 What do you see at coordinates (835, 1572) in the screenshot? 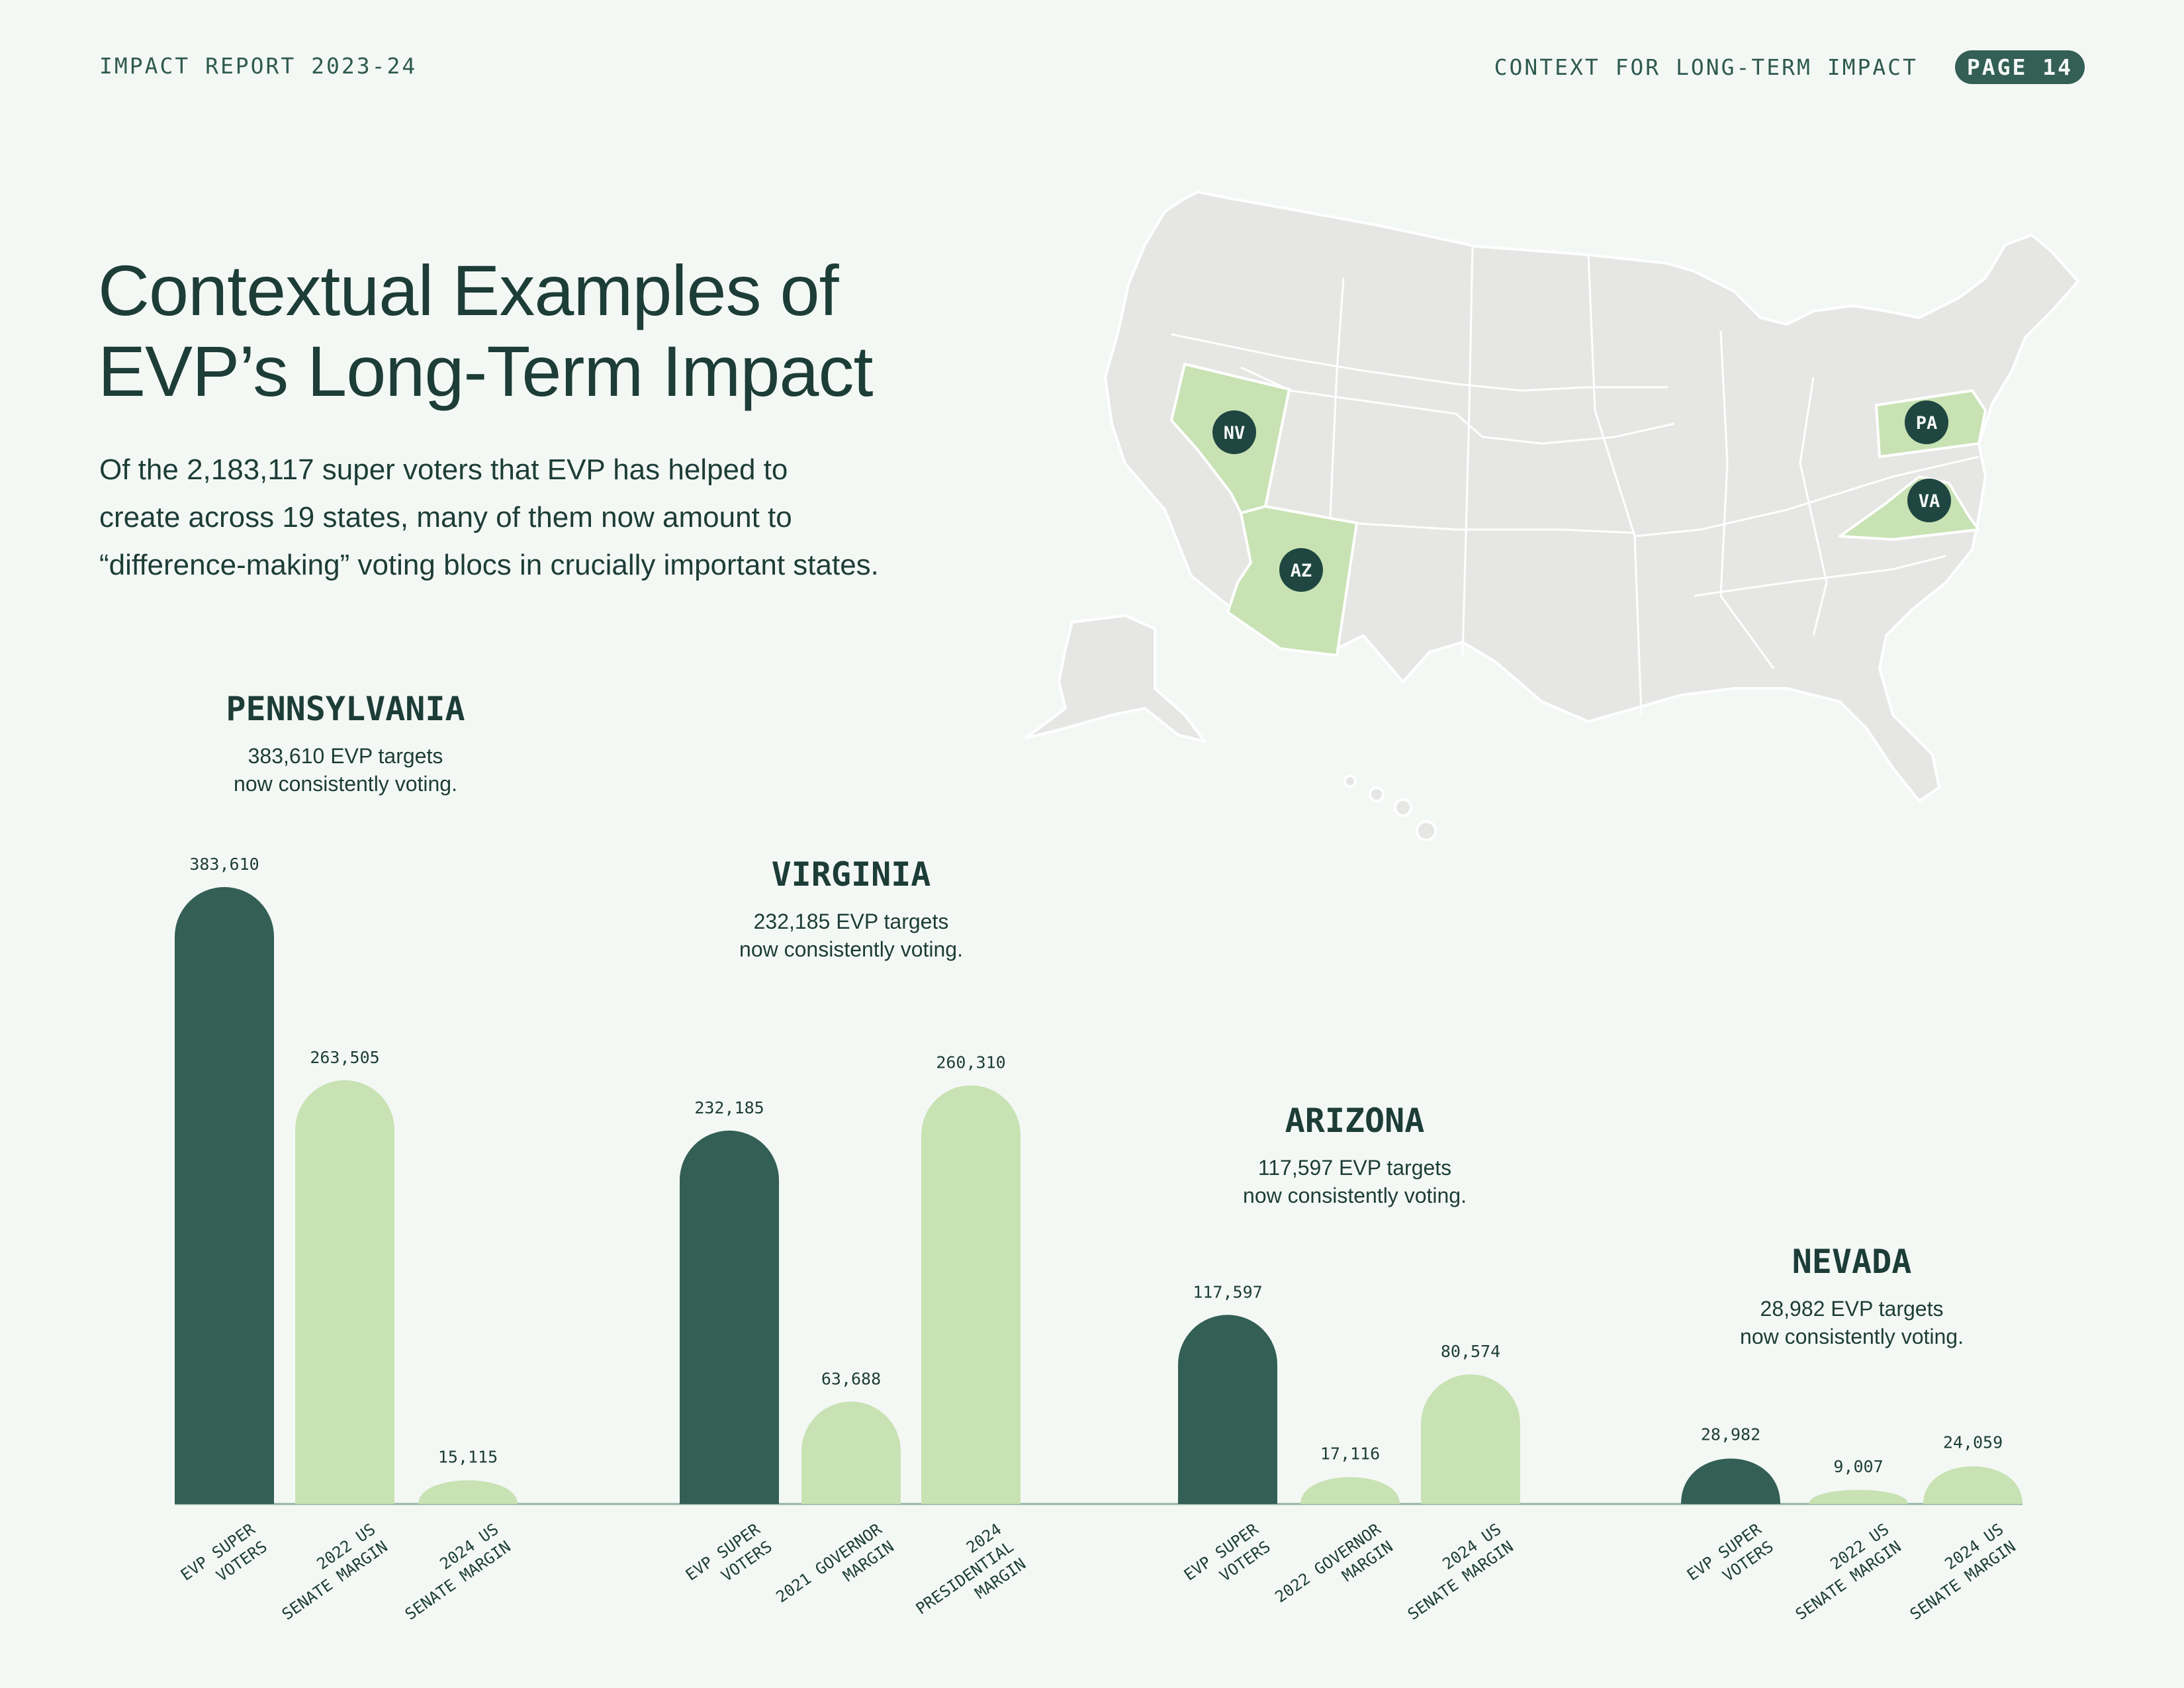
I see `virginia-category-label-2: 2021 GOVERNORMARGIN` at bounding box center [835, 1572].